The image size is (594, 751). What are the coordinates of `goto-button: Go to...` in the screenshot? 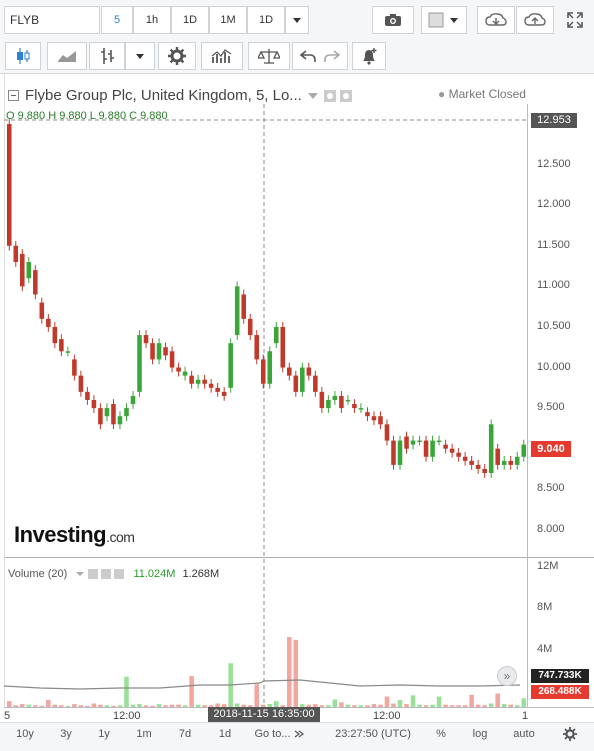 It's located at (279, 733).